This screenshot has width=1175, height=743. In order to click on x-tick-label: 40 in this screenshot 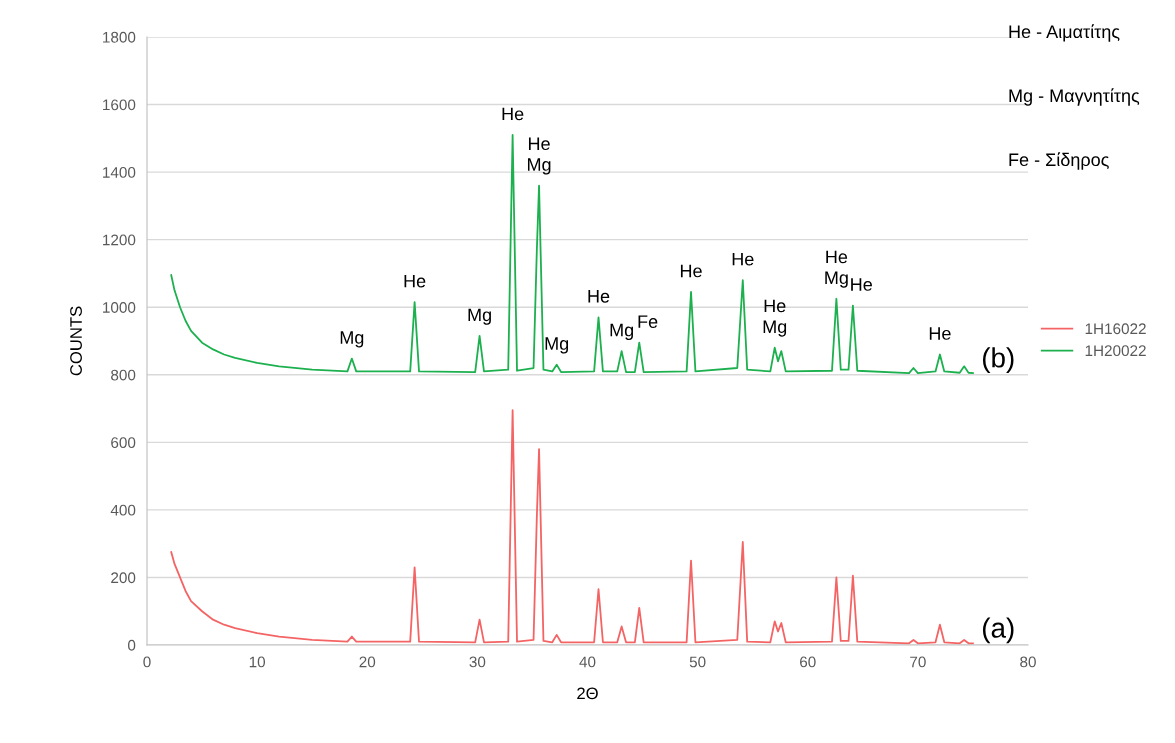, I will do `click(587, 662)`.